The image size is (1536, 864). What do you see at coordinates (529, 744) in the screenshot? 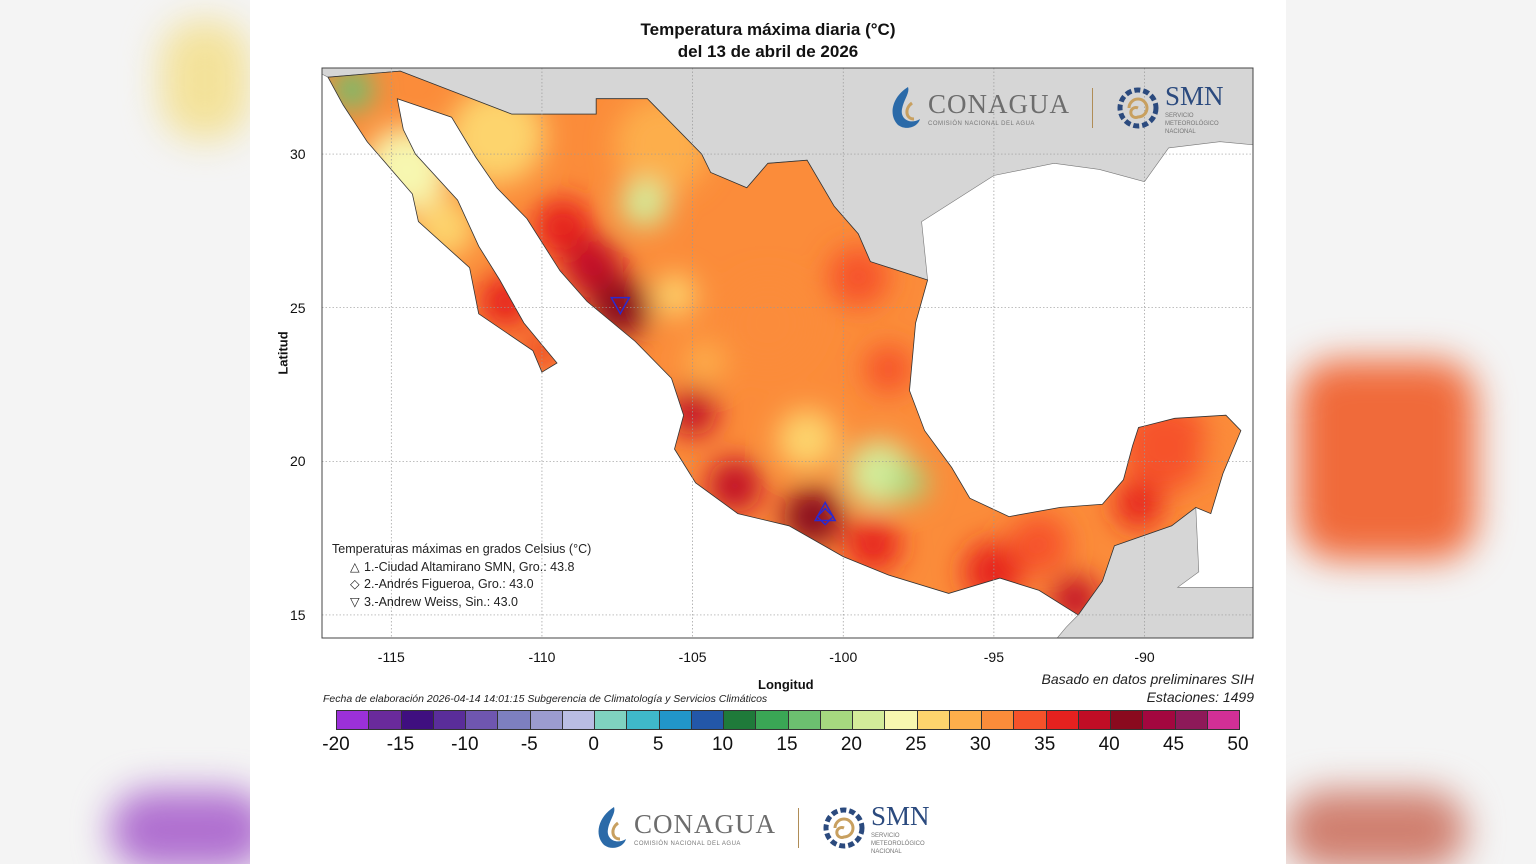
I see `colorbar-tick-label: -5` at bounding box center [529, 744].